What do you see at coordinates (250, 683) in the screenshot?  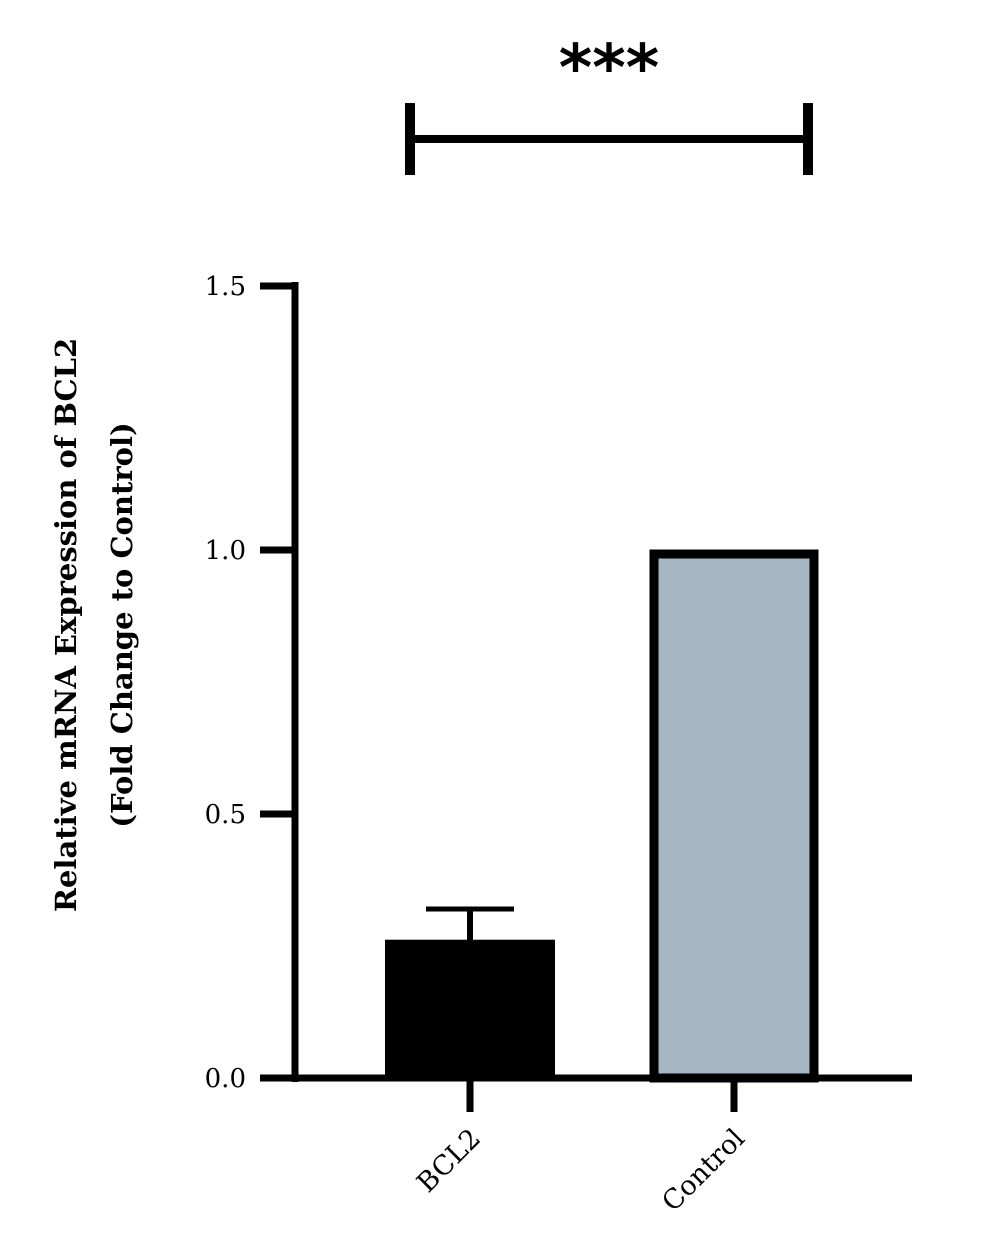 I see `y-ticks: 0.0 0.5 1.0 1.5` at bounding box center [250, 683].